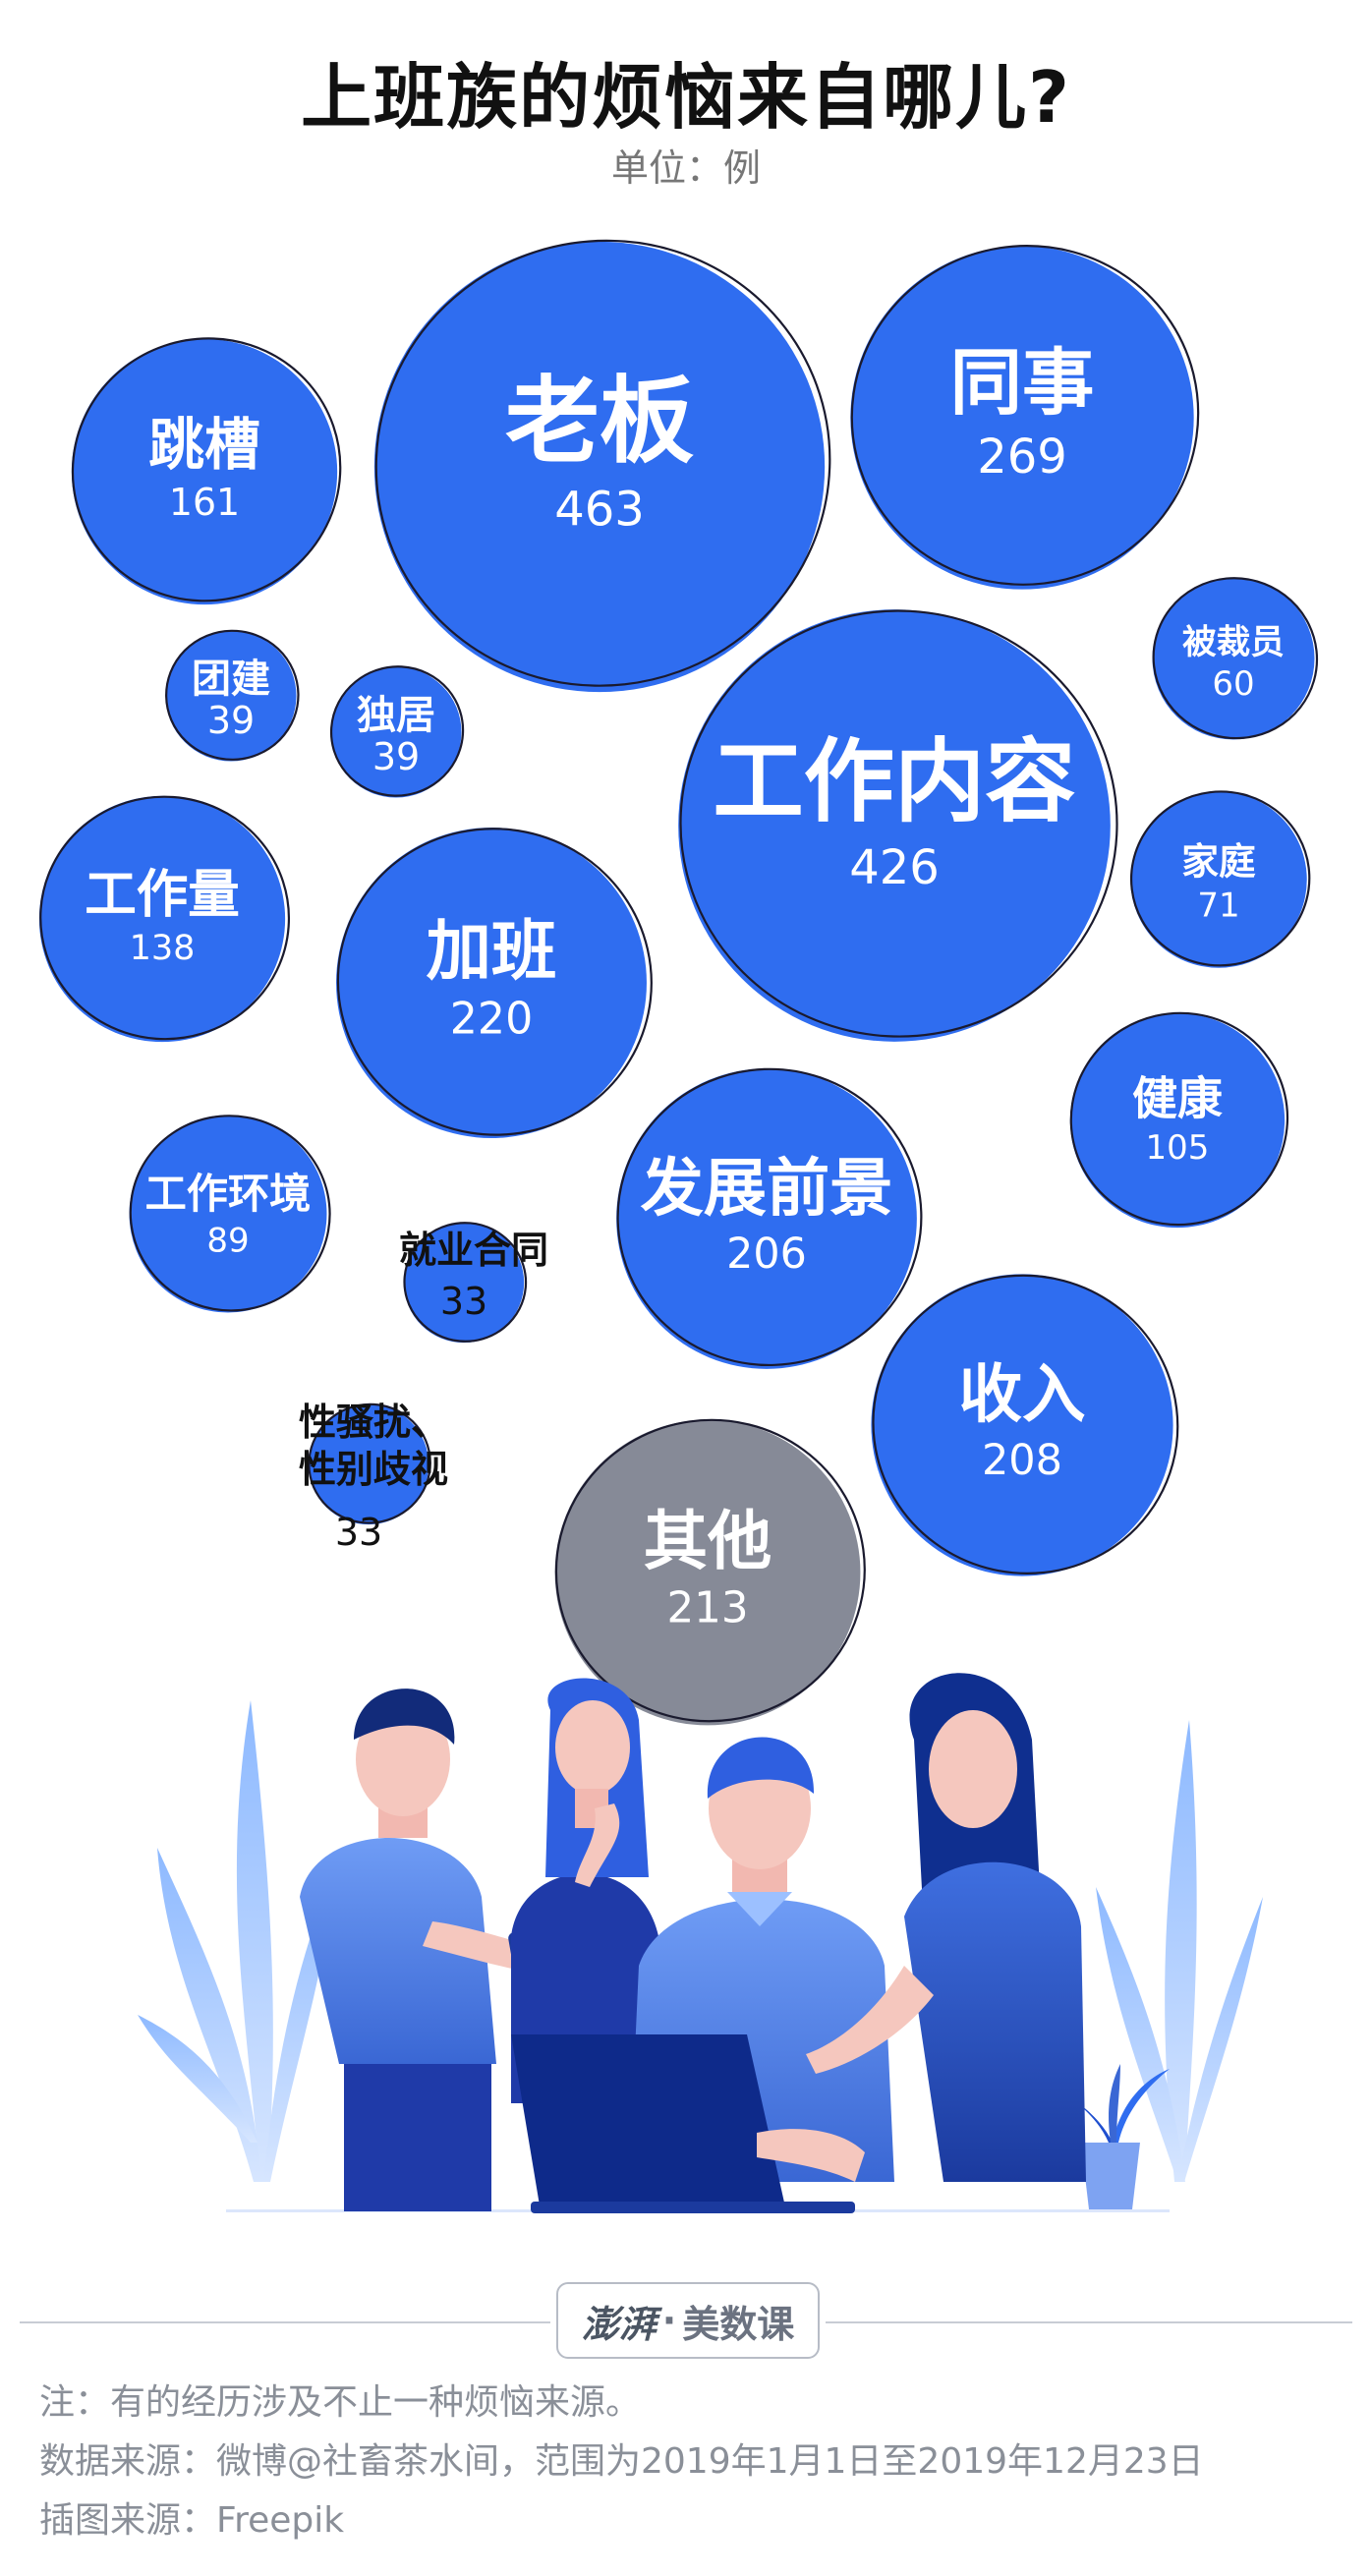 The height and width of the screenshot is (2576, 1372). I want to click on footnote-note: 注：有的经历涉及不止一种烦恼来源。, so click(340, 2402).